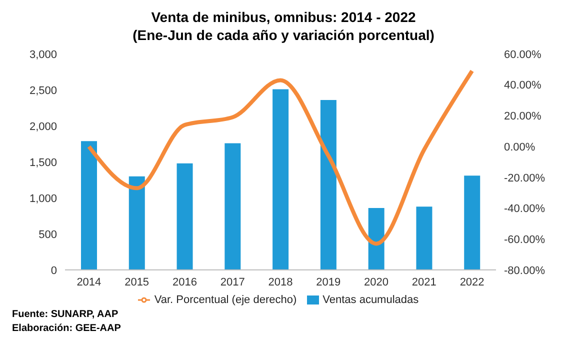  Describe the element at coordinates (280, 282) in the screenshot. I see `x-tick-label: 2018` at that location.